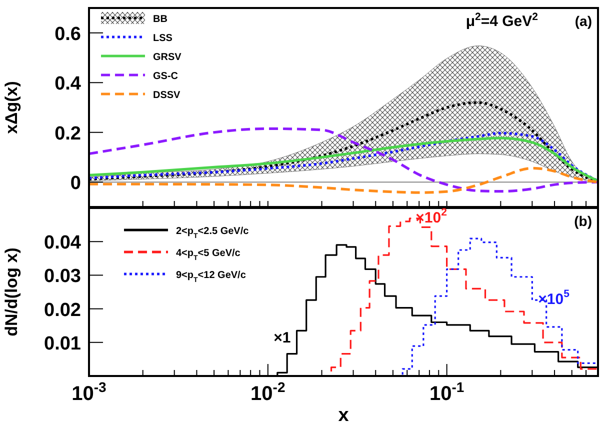 The height and width of the screenshot is (424, 602). Describe the element at coordinates (282, 338) in the screenshot. I see `annotation: ×1` at that location.